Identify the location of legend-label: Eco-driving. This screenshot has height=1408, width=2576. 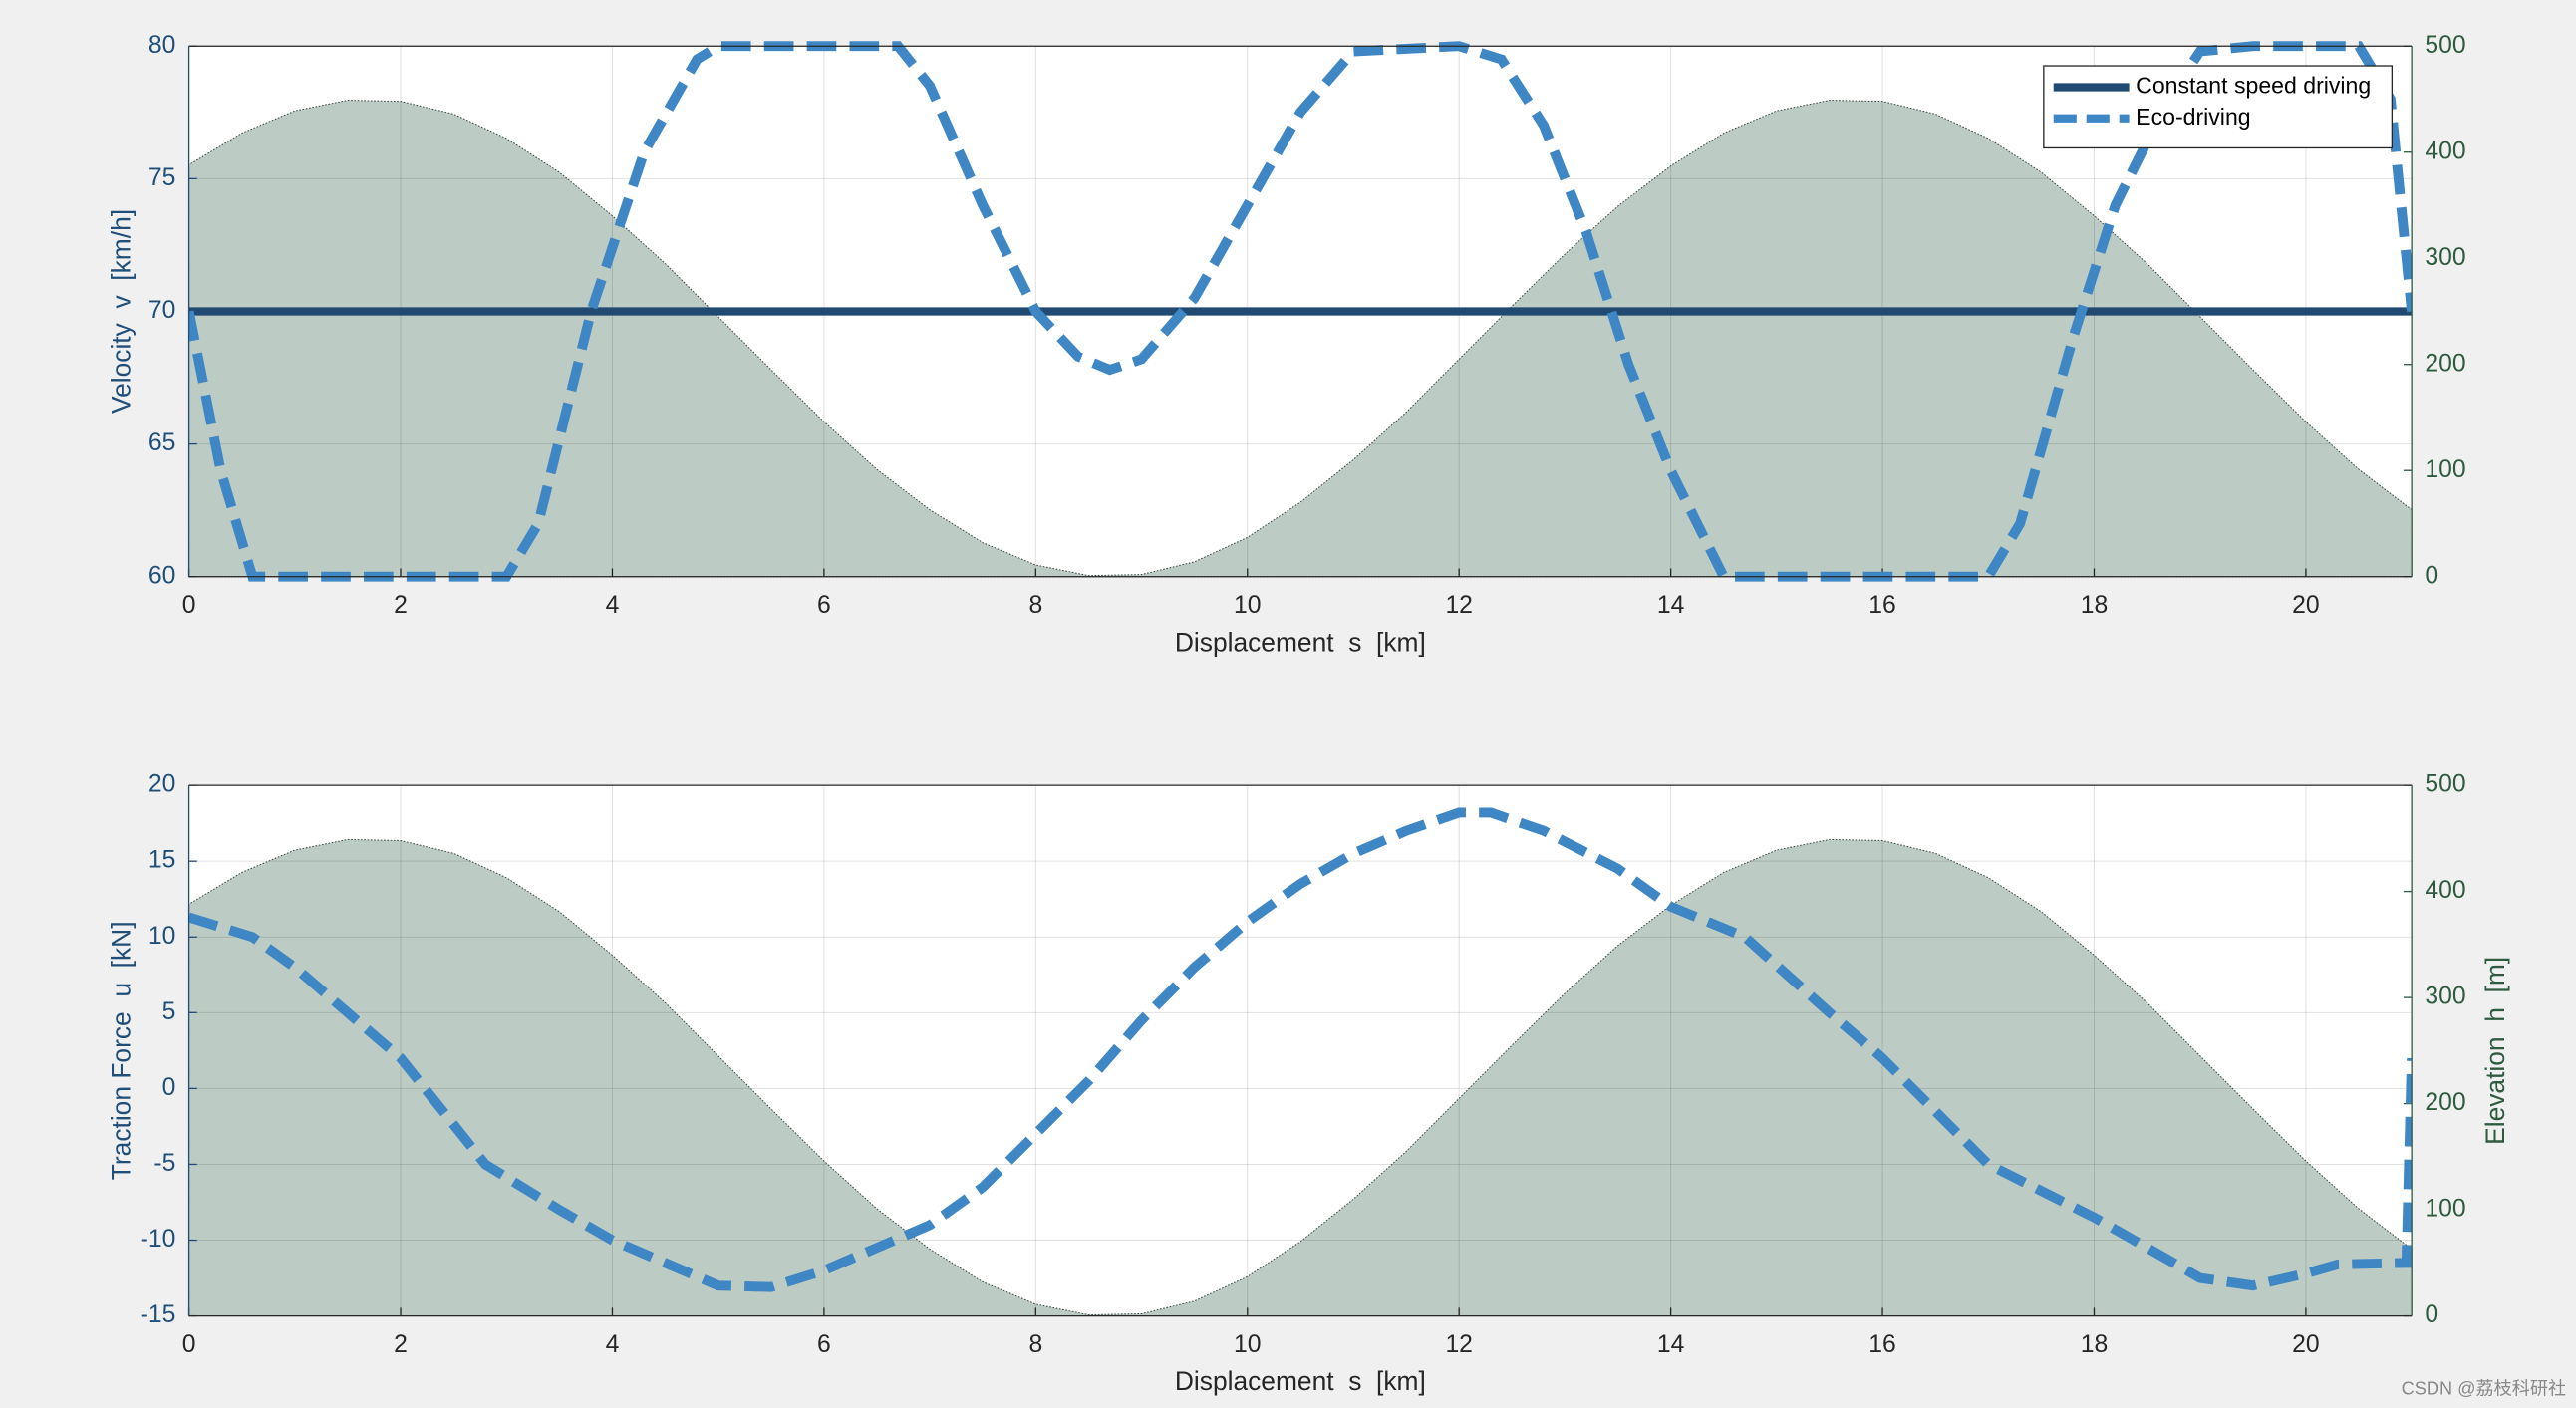
(2193, 117).